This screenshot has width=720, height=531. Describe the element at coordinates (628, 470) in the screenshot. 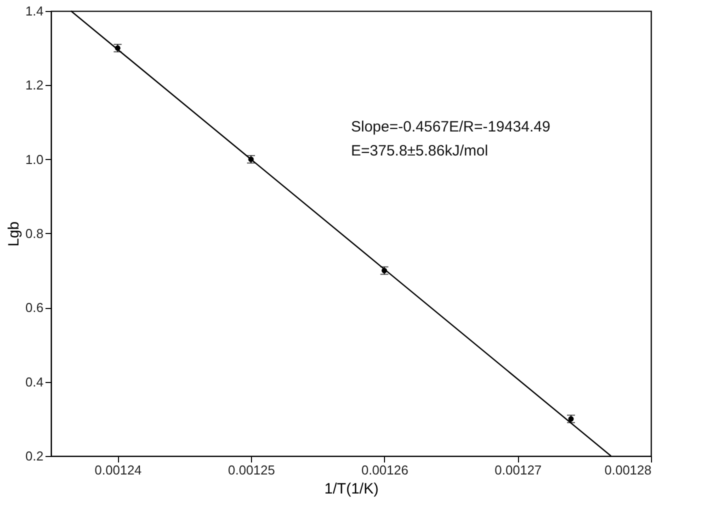

I see `x-tick-label: 0.00128` at that location.